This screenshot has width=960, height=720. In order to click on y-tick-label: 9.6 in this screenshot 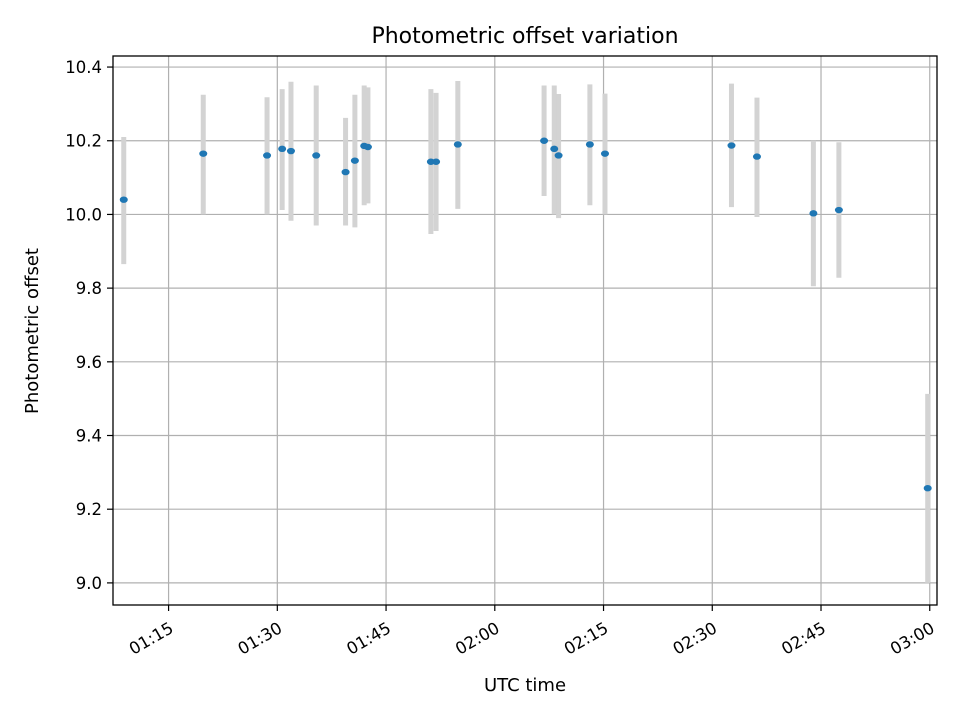, I will do `click(89, 362)`.